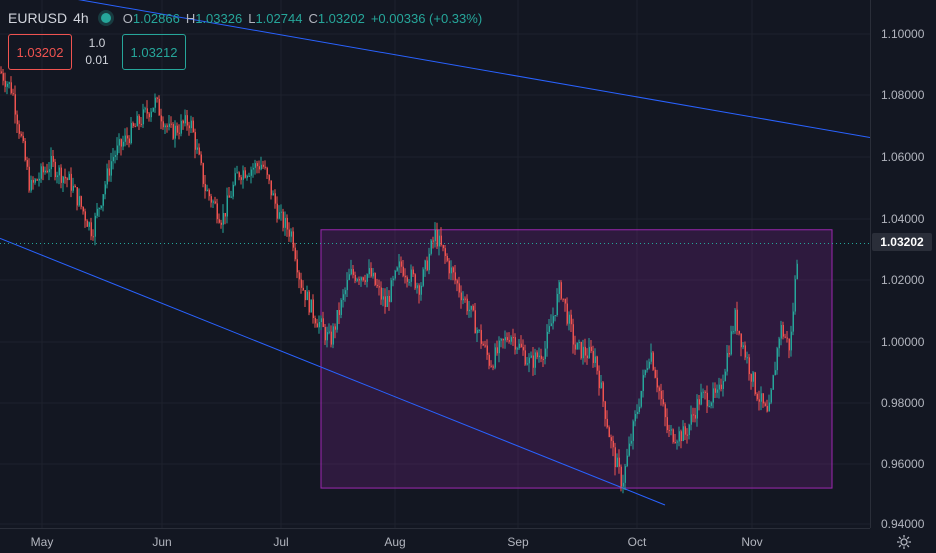  I want to click on change-value: +0.00336 (+0.33%), so click(426, 18).